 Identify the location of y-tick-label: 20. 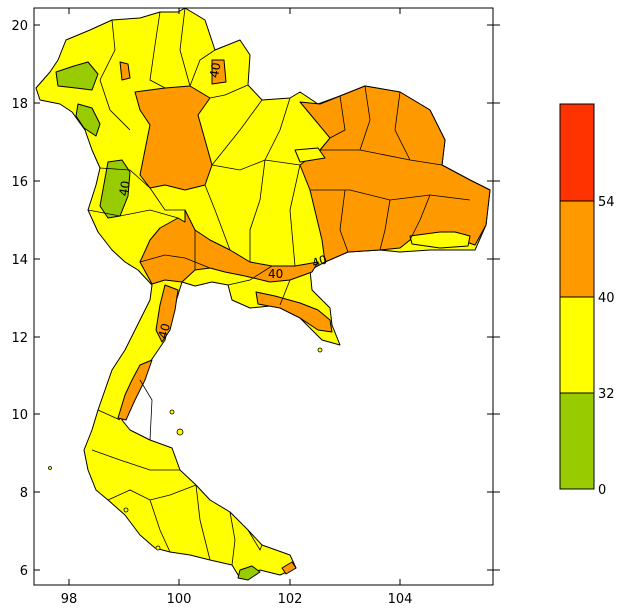
(19, 26).